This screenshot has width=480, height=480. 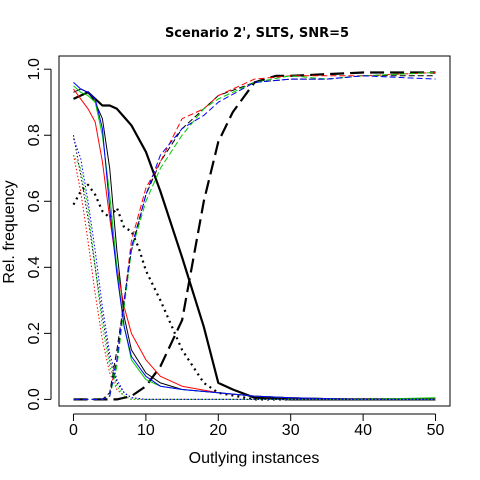 What do you see at coordinates (146, 430) in the screenshot?
I see `x-tick-label: 10` at bounding box center [146, 430].